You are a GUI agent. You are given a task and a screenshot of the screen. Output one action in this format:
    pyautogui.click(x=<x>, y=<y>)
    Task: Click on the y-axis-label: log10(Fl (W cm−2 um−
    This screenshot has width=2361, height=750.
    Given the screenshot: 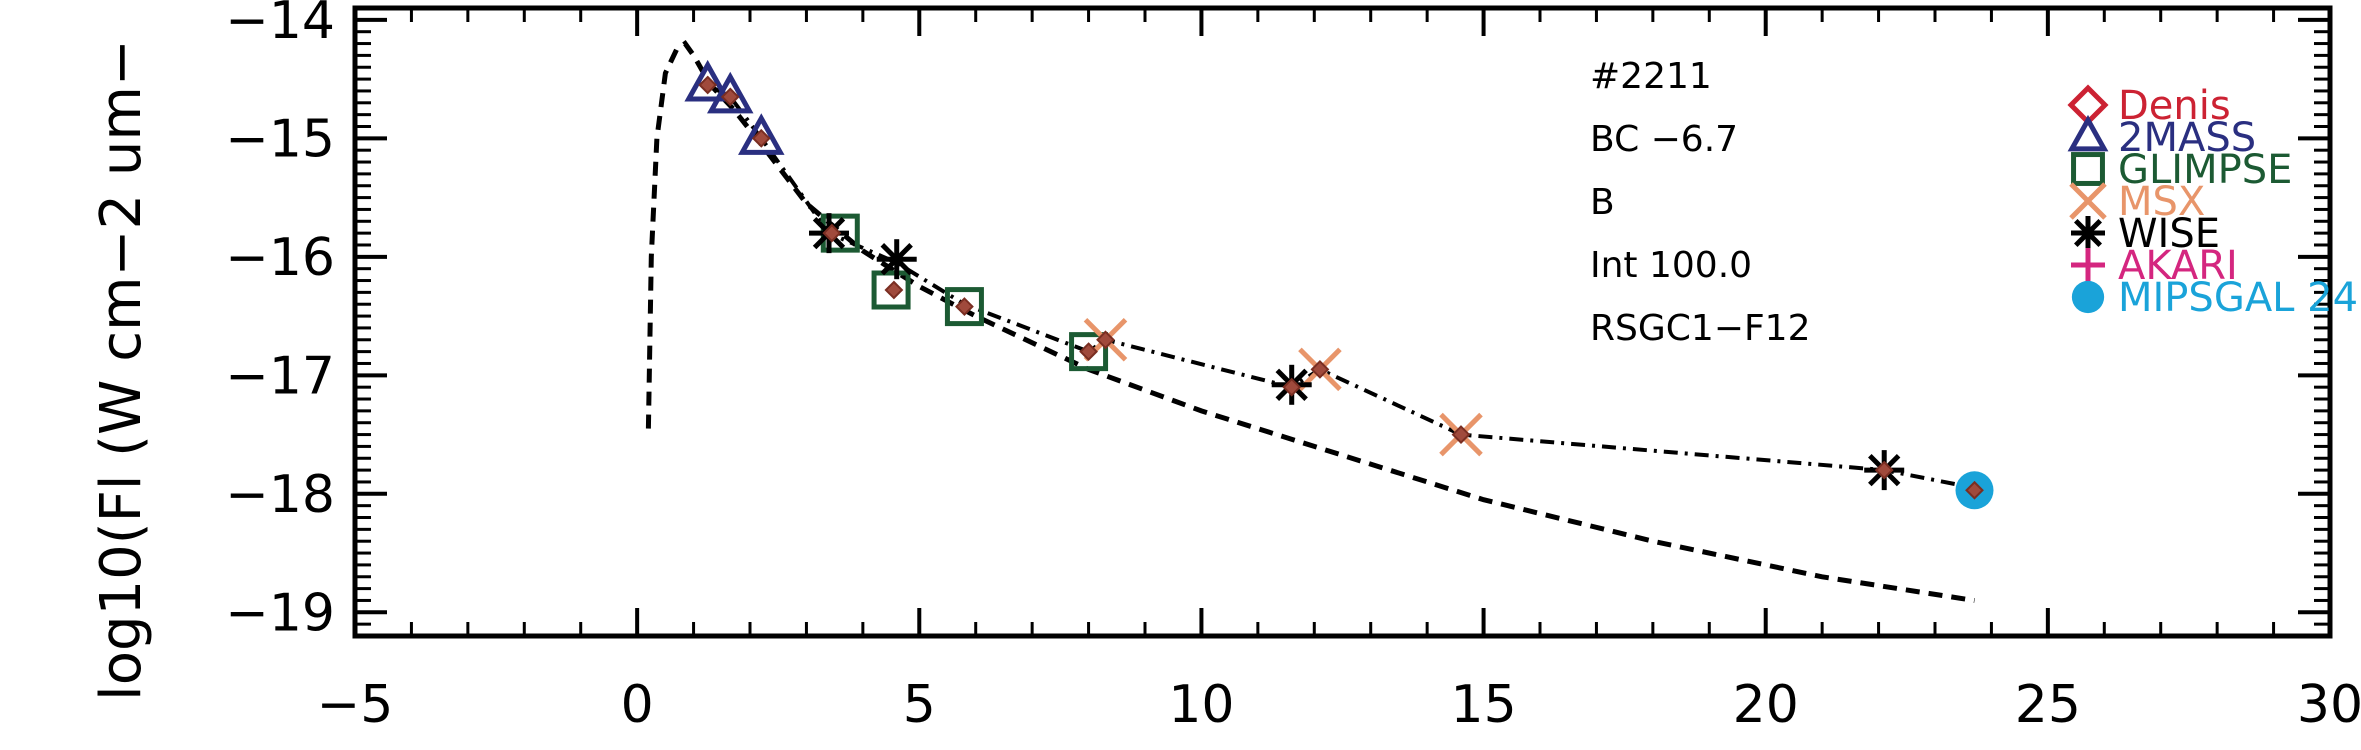 What is the action you would take?
    pyautogui.click(x=121, y=370)
    